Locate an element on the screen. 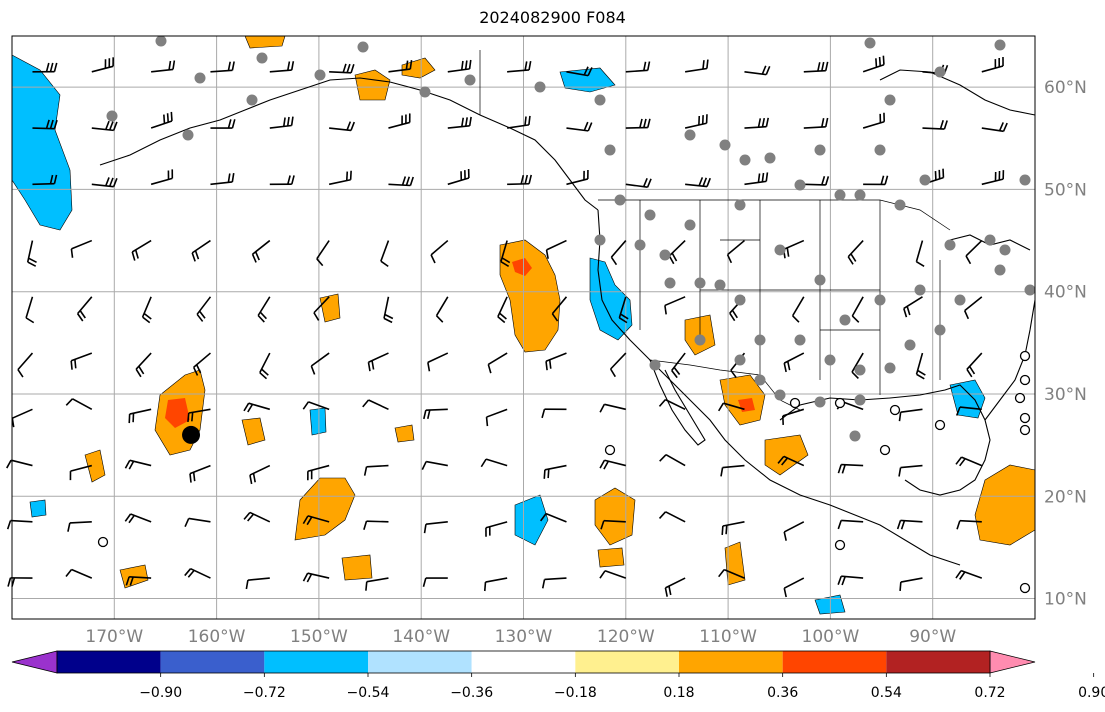 This screenshot has height=712, width=1105. border-us-canada is located at coordinates (774, 215).